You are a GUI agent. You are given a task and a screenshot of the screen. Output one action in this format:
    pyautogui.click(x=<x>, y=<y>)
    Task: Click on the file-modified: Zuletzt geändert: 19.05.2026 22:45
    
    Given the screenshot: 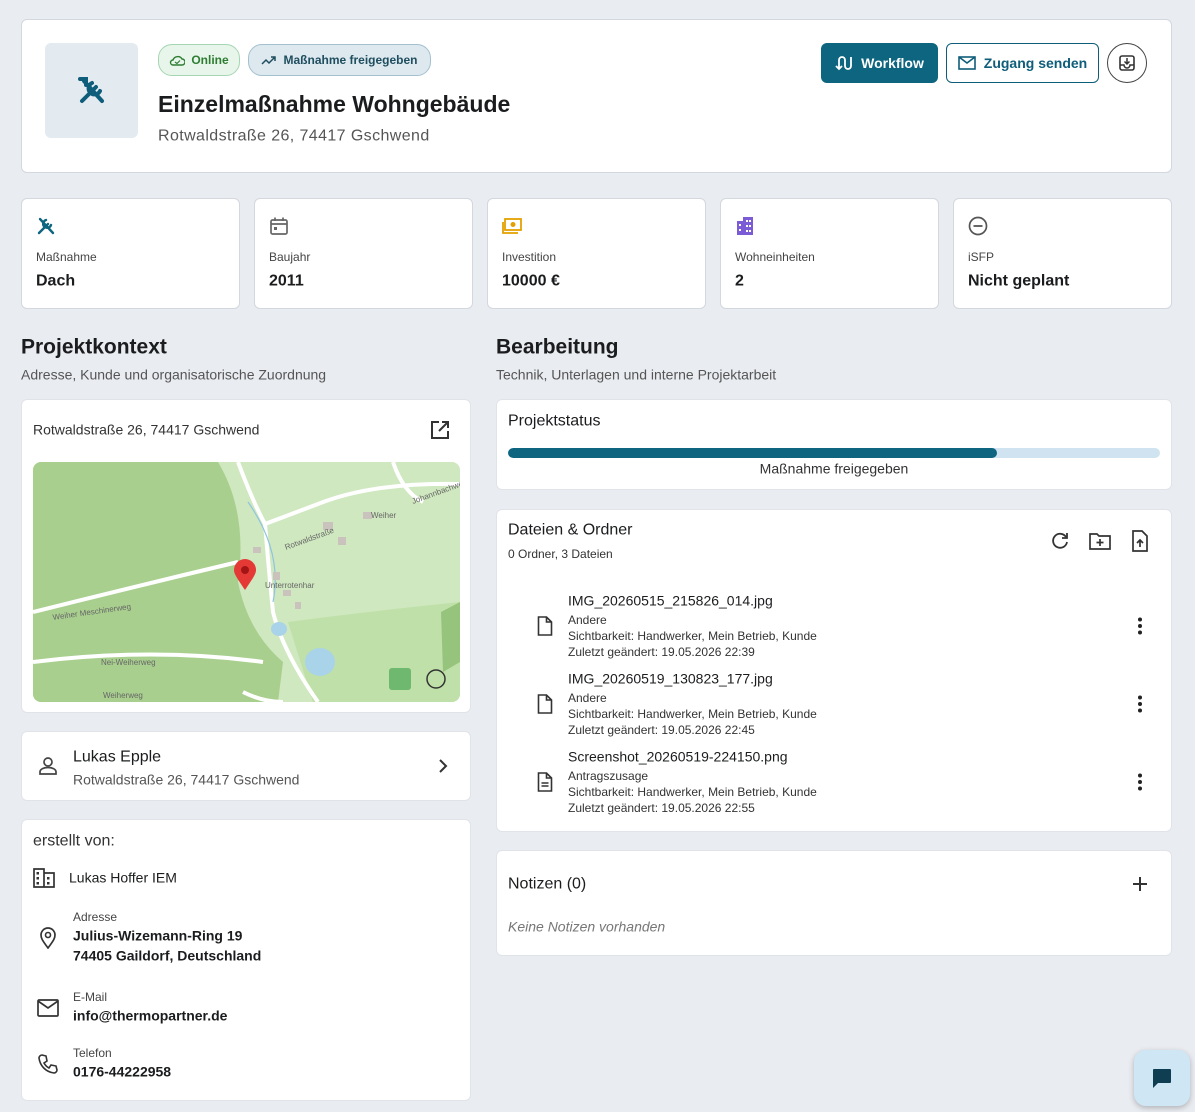 What is the action you would take?
    pyautogui.click(x=661, y=729)
    